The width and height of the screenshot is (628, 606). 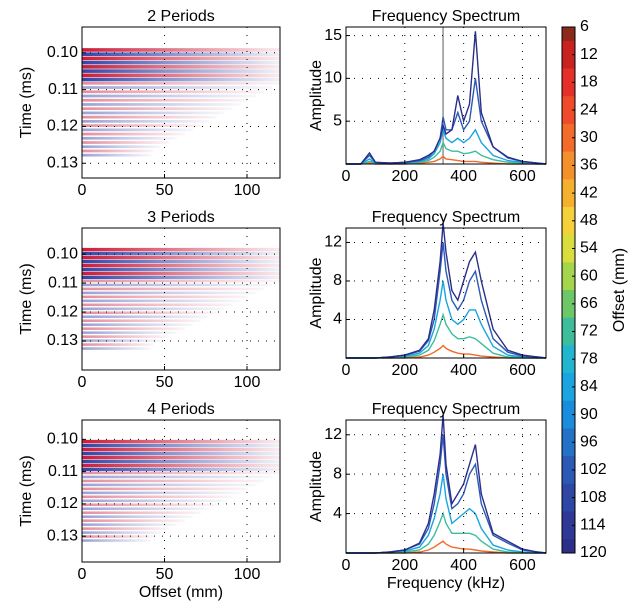 What do you see at coordinates (589, 358) in the screenshot?
I see `colorbar-tick-label: 78` at bounding box center [589, 358].